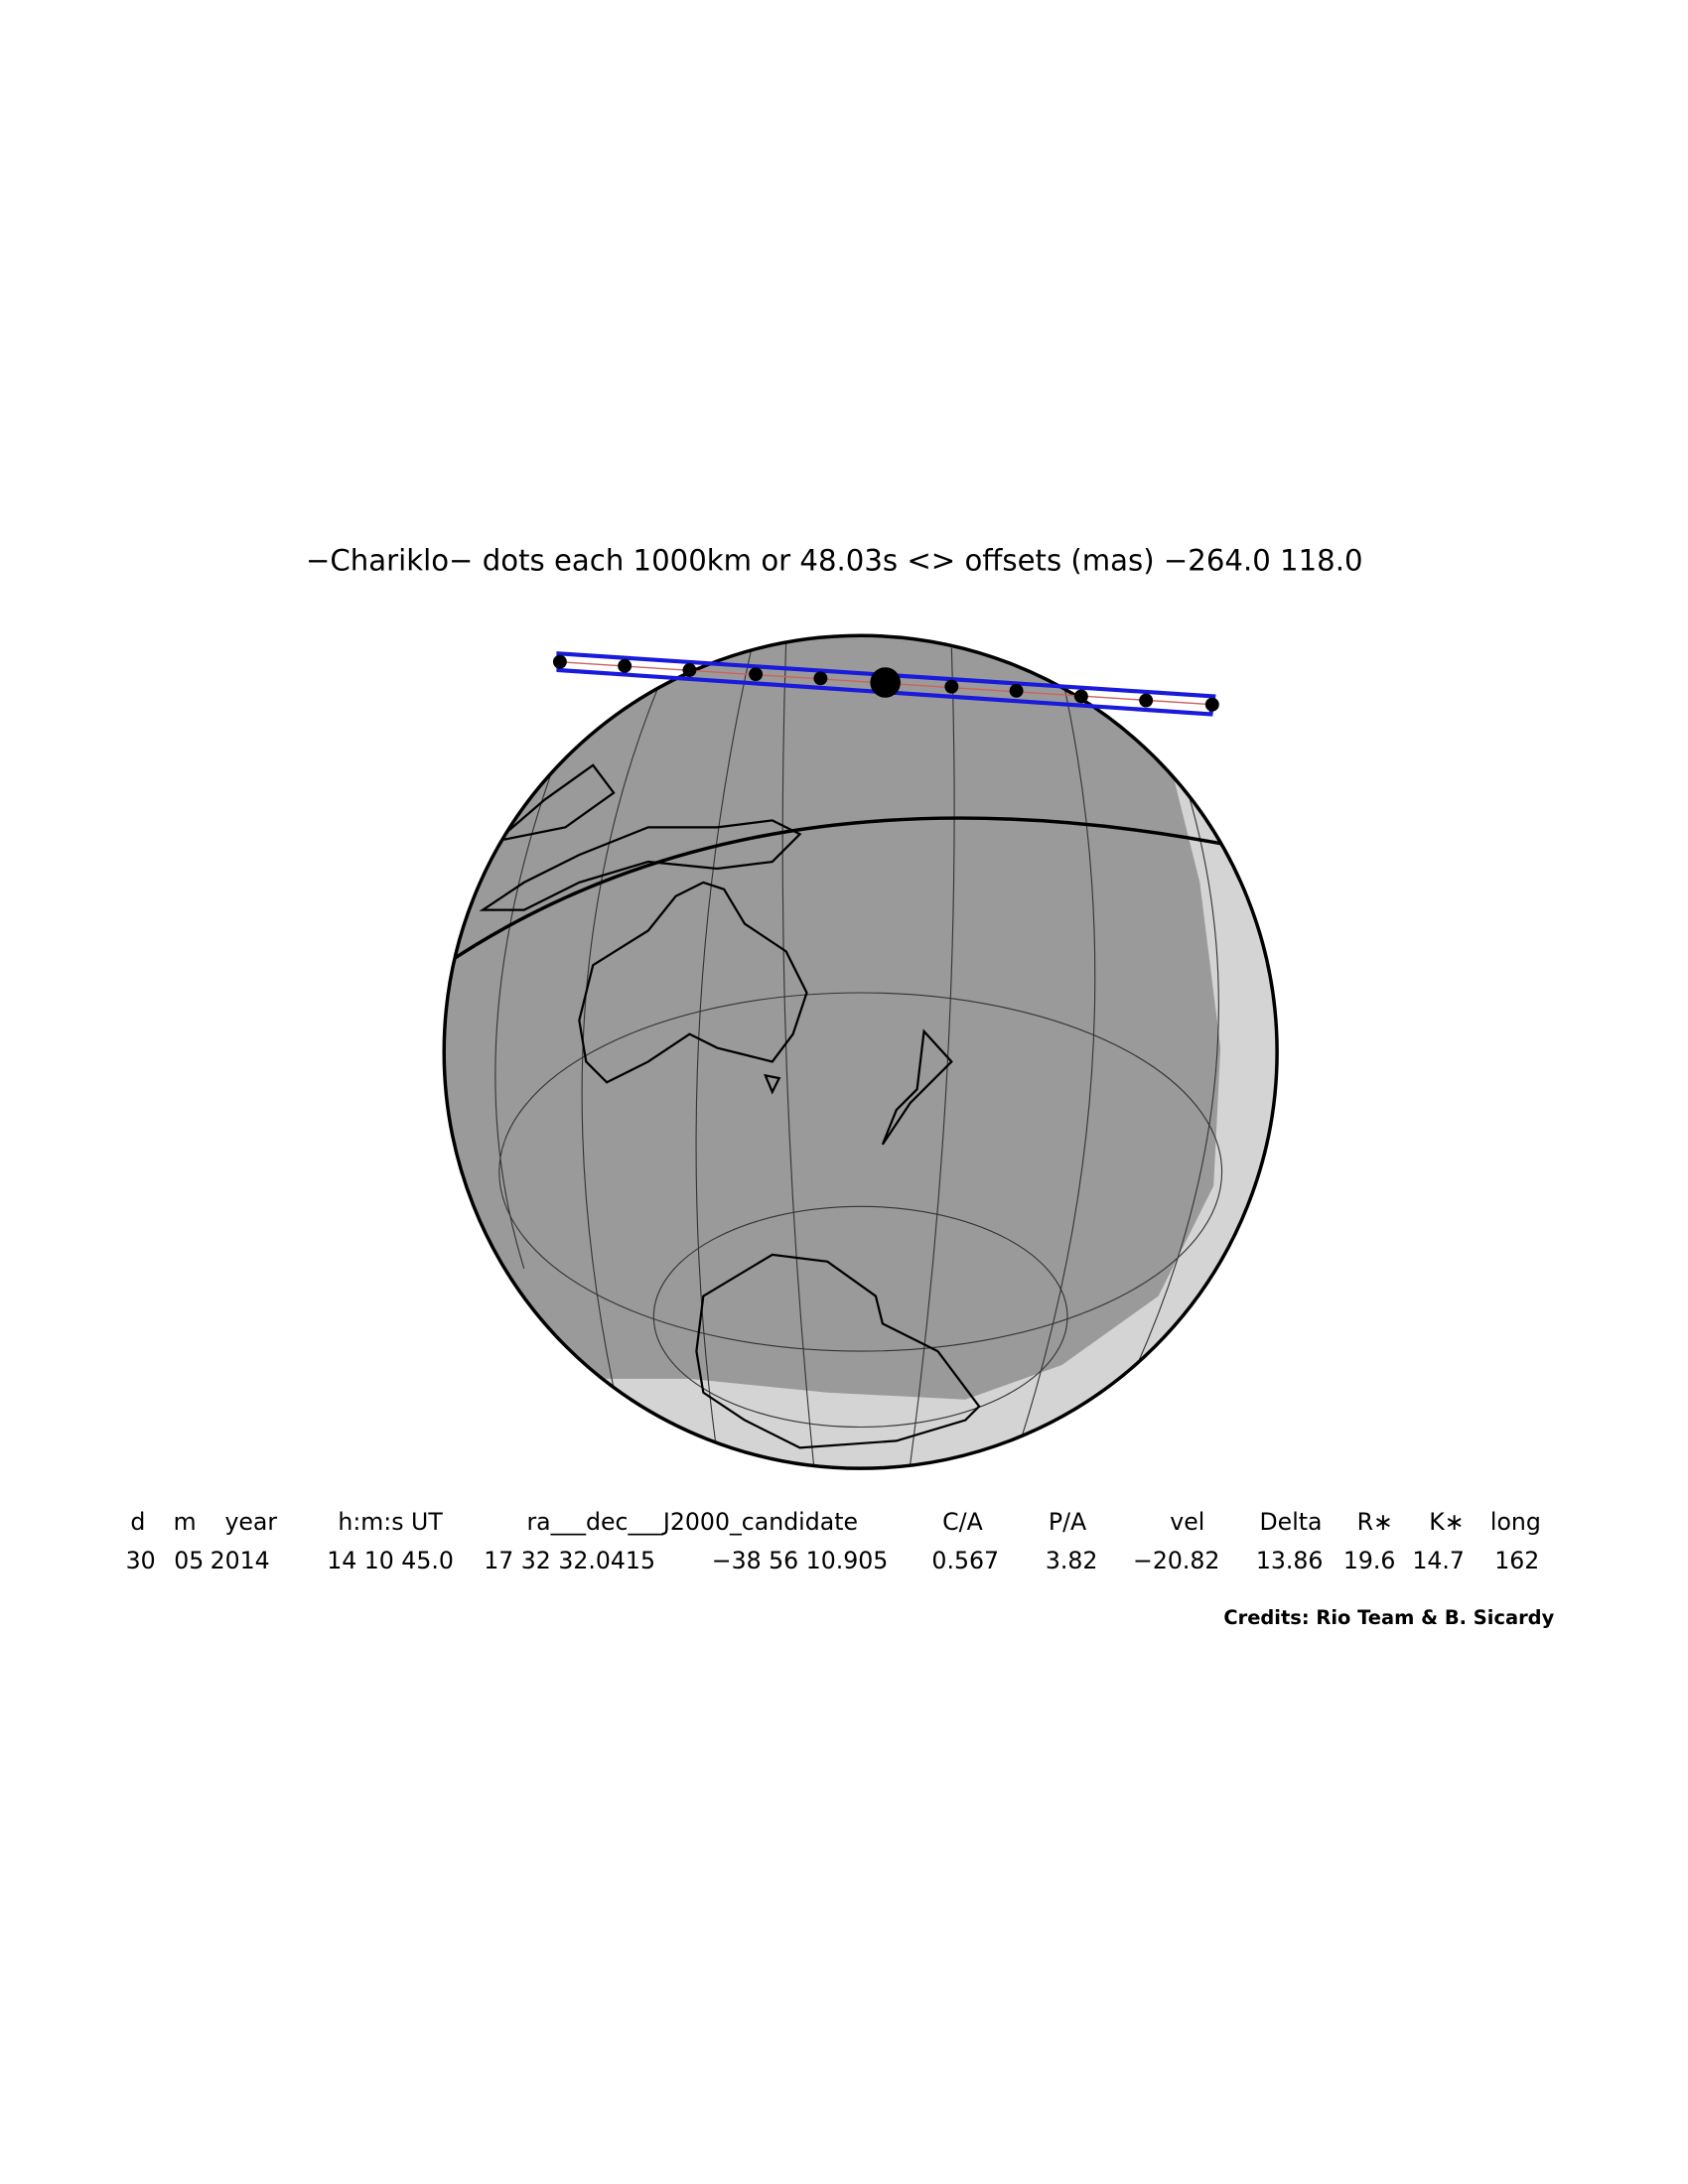  What do you see at coordinates (962, 1522) in the screenshot?
I see `header-cell: C/A` at bounding box center [962, 1522].